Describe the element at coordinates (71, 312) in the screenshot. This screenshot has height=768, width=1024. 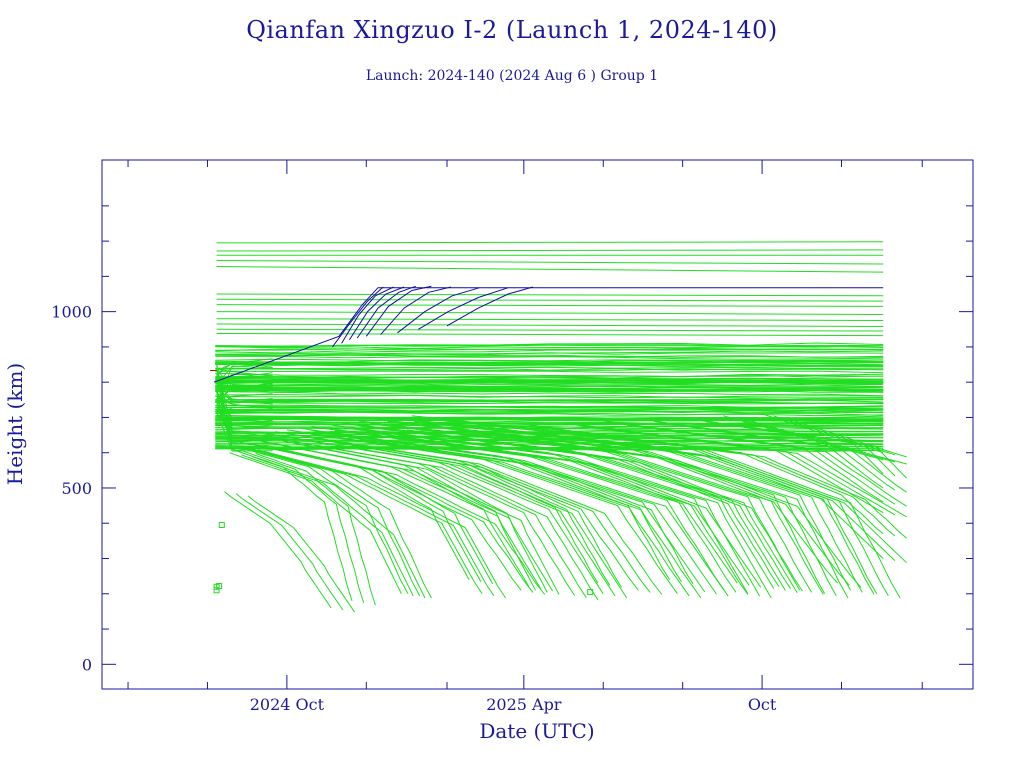
I see `y-tick-label: 1000` at that location.